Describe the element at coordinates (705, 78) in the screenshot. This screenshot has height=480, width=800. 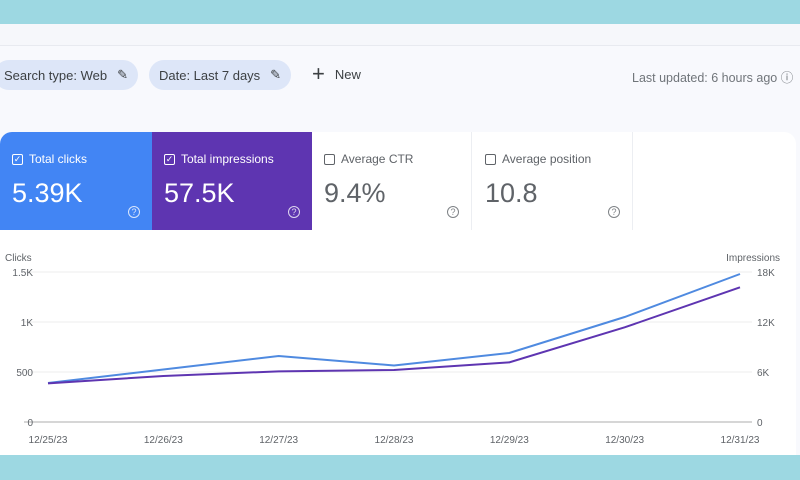
I see `last-updated-text: Last updated: 6 hours ago` at that location.